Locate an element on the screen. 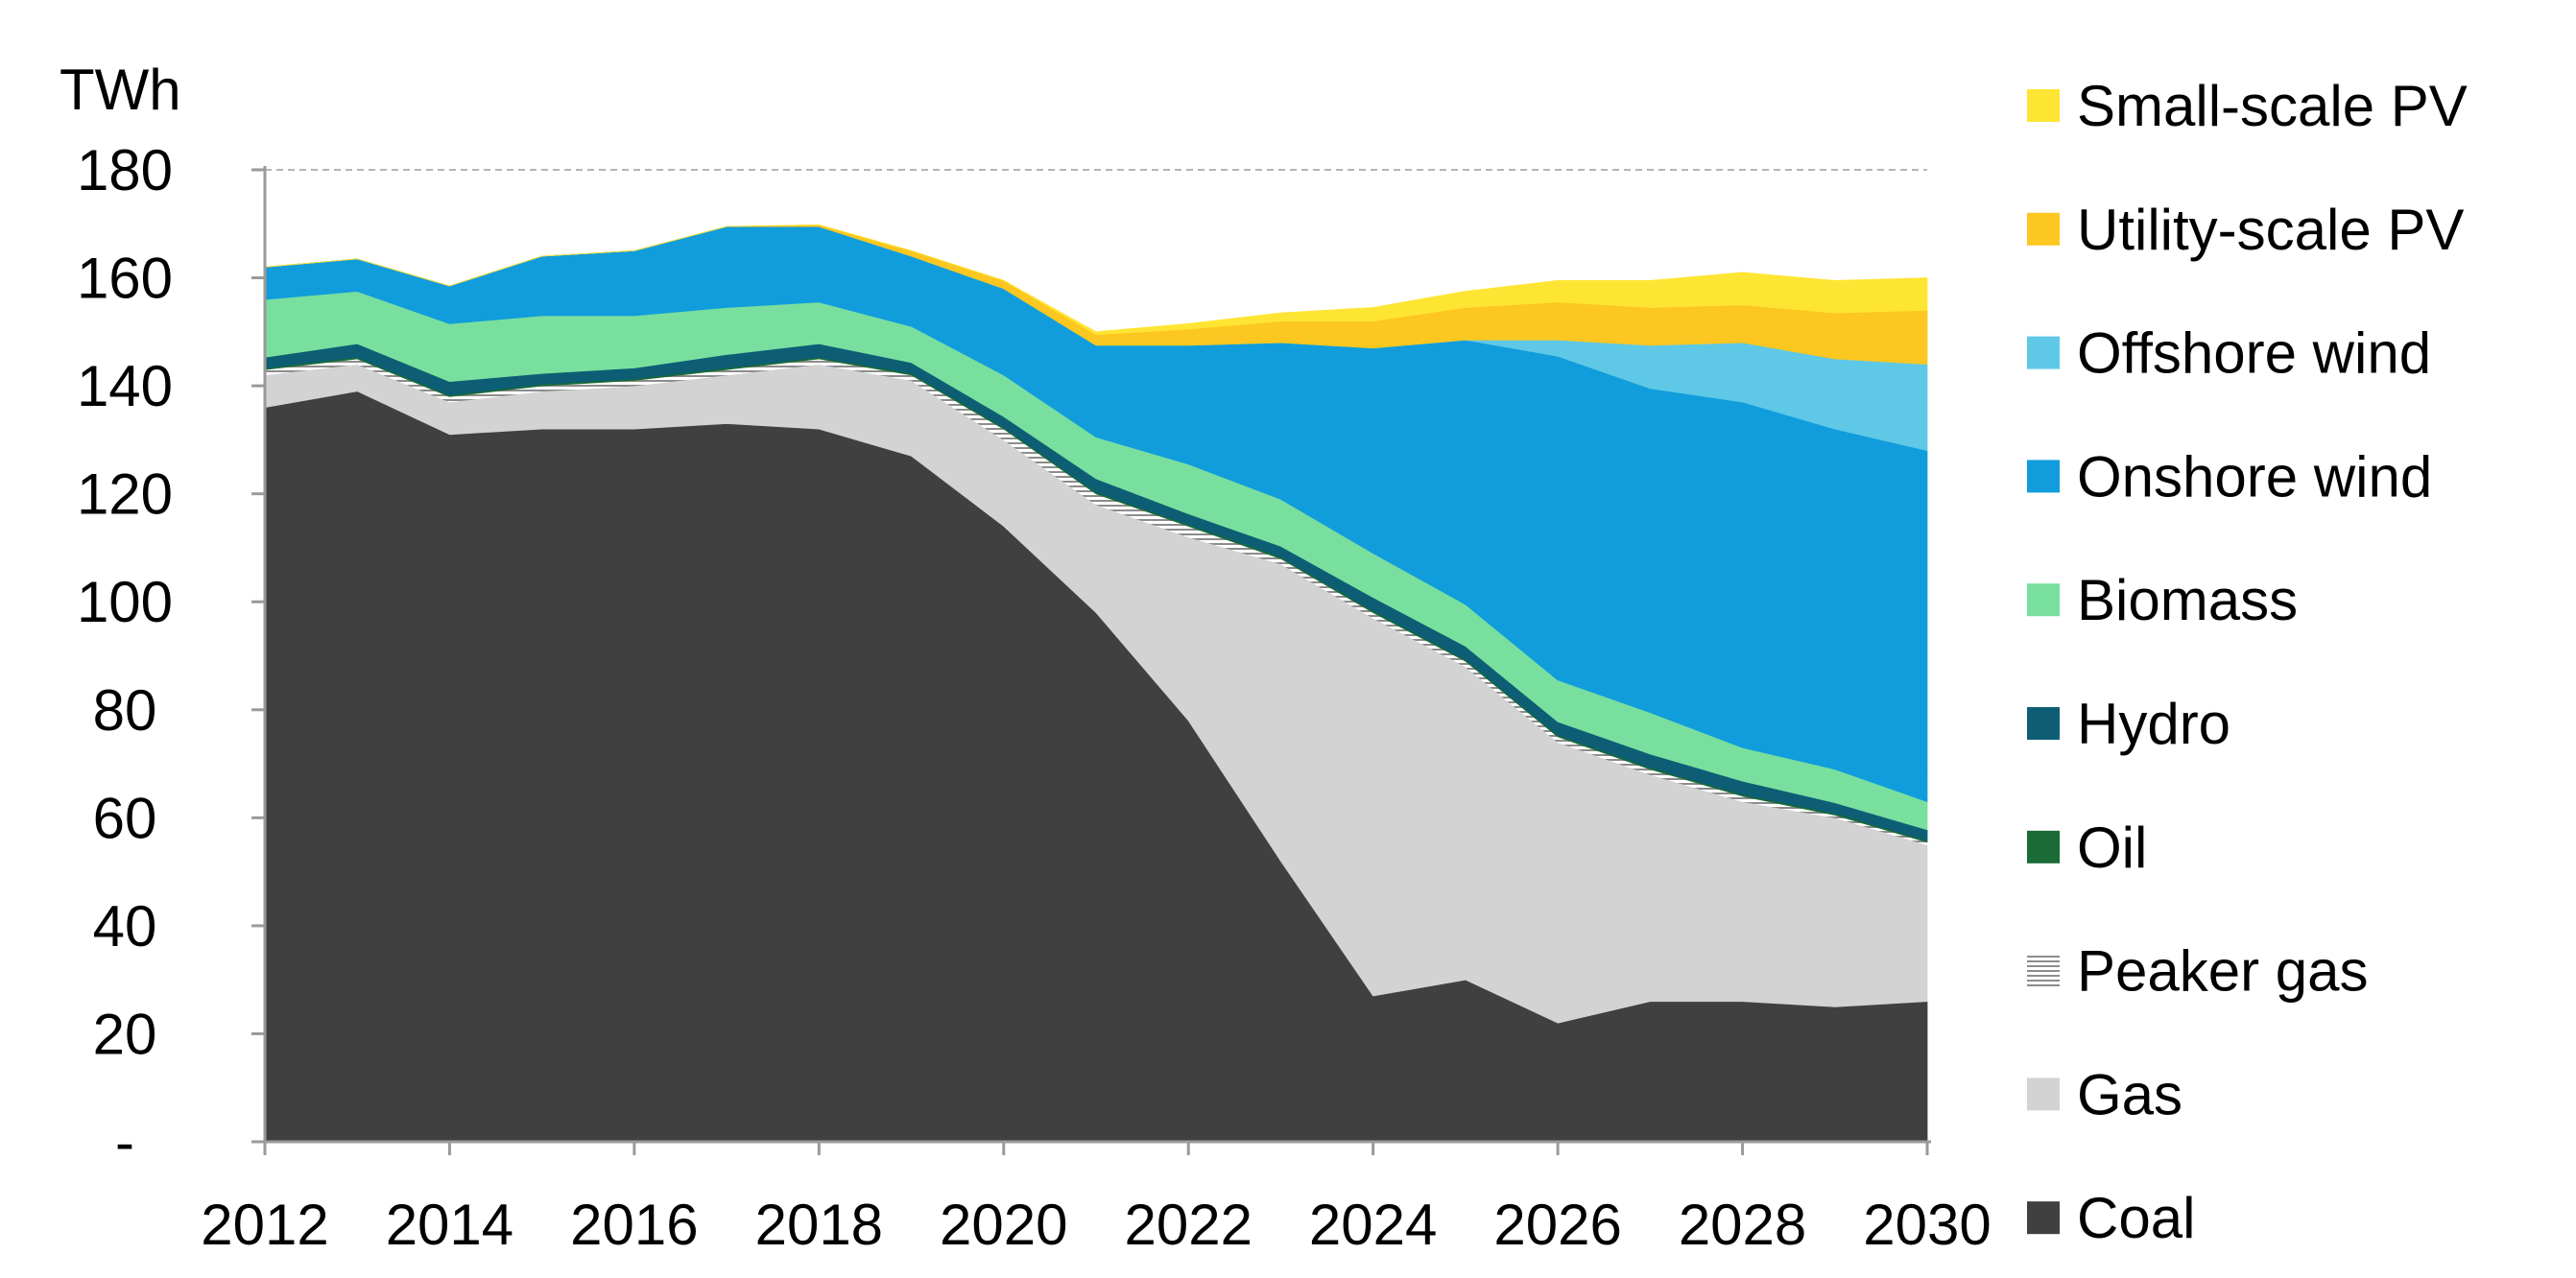 This screenshot has width=2576, height=1278. x-tick-label: 2014 is located at coordinates (449, 1225).